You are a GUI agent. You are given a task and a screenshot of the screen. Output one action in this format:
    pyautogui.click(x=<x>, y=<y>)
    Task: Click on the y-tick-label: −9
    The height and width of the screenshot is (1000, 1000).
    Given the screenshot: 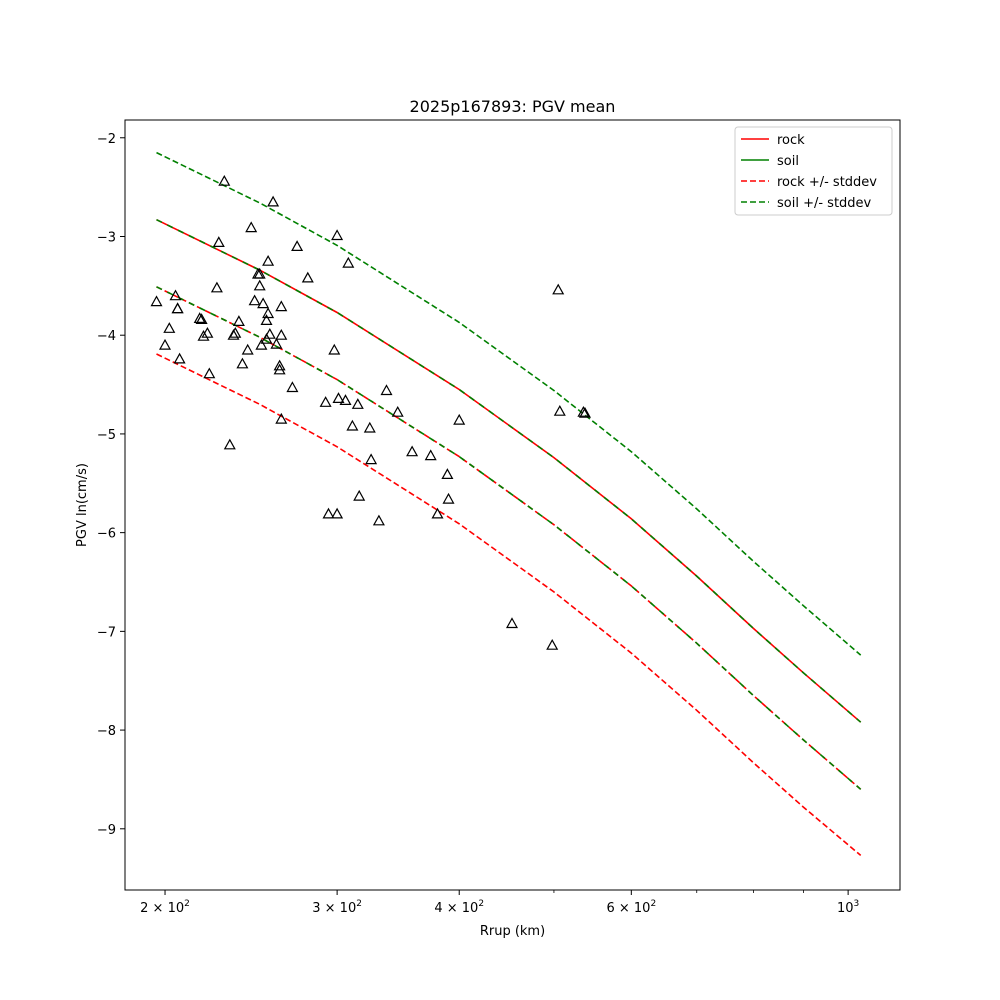 What is the action you would take?
    pyautogui.click(x=106, y=830)
    